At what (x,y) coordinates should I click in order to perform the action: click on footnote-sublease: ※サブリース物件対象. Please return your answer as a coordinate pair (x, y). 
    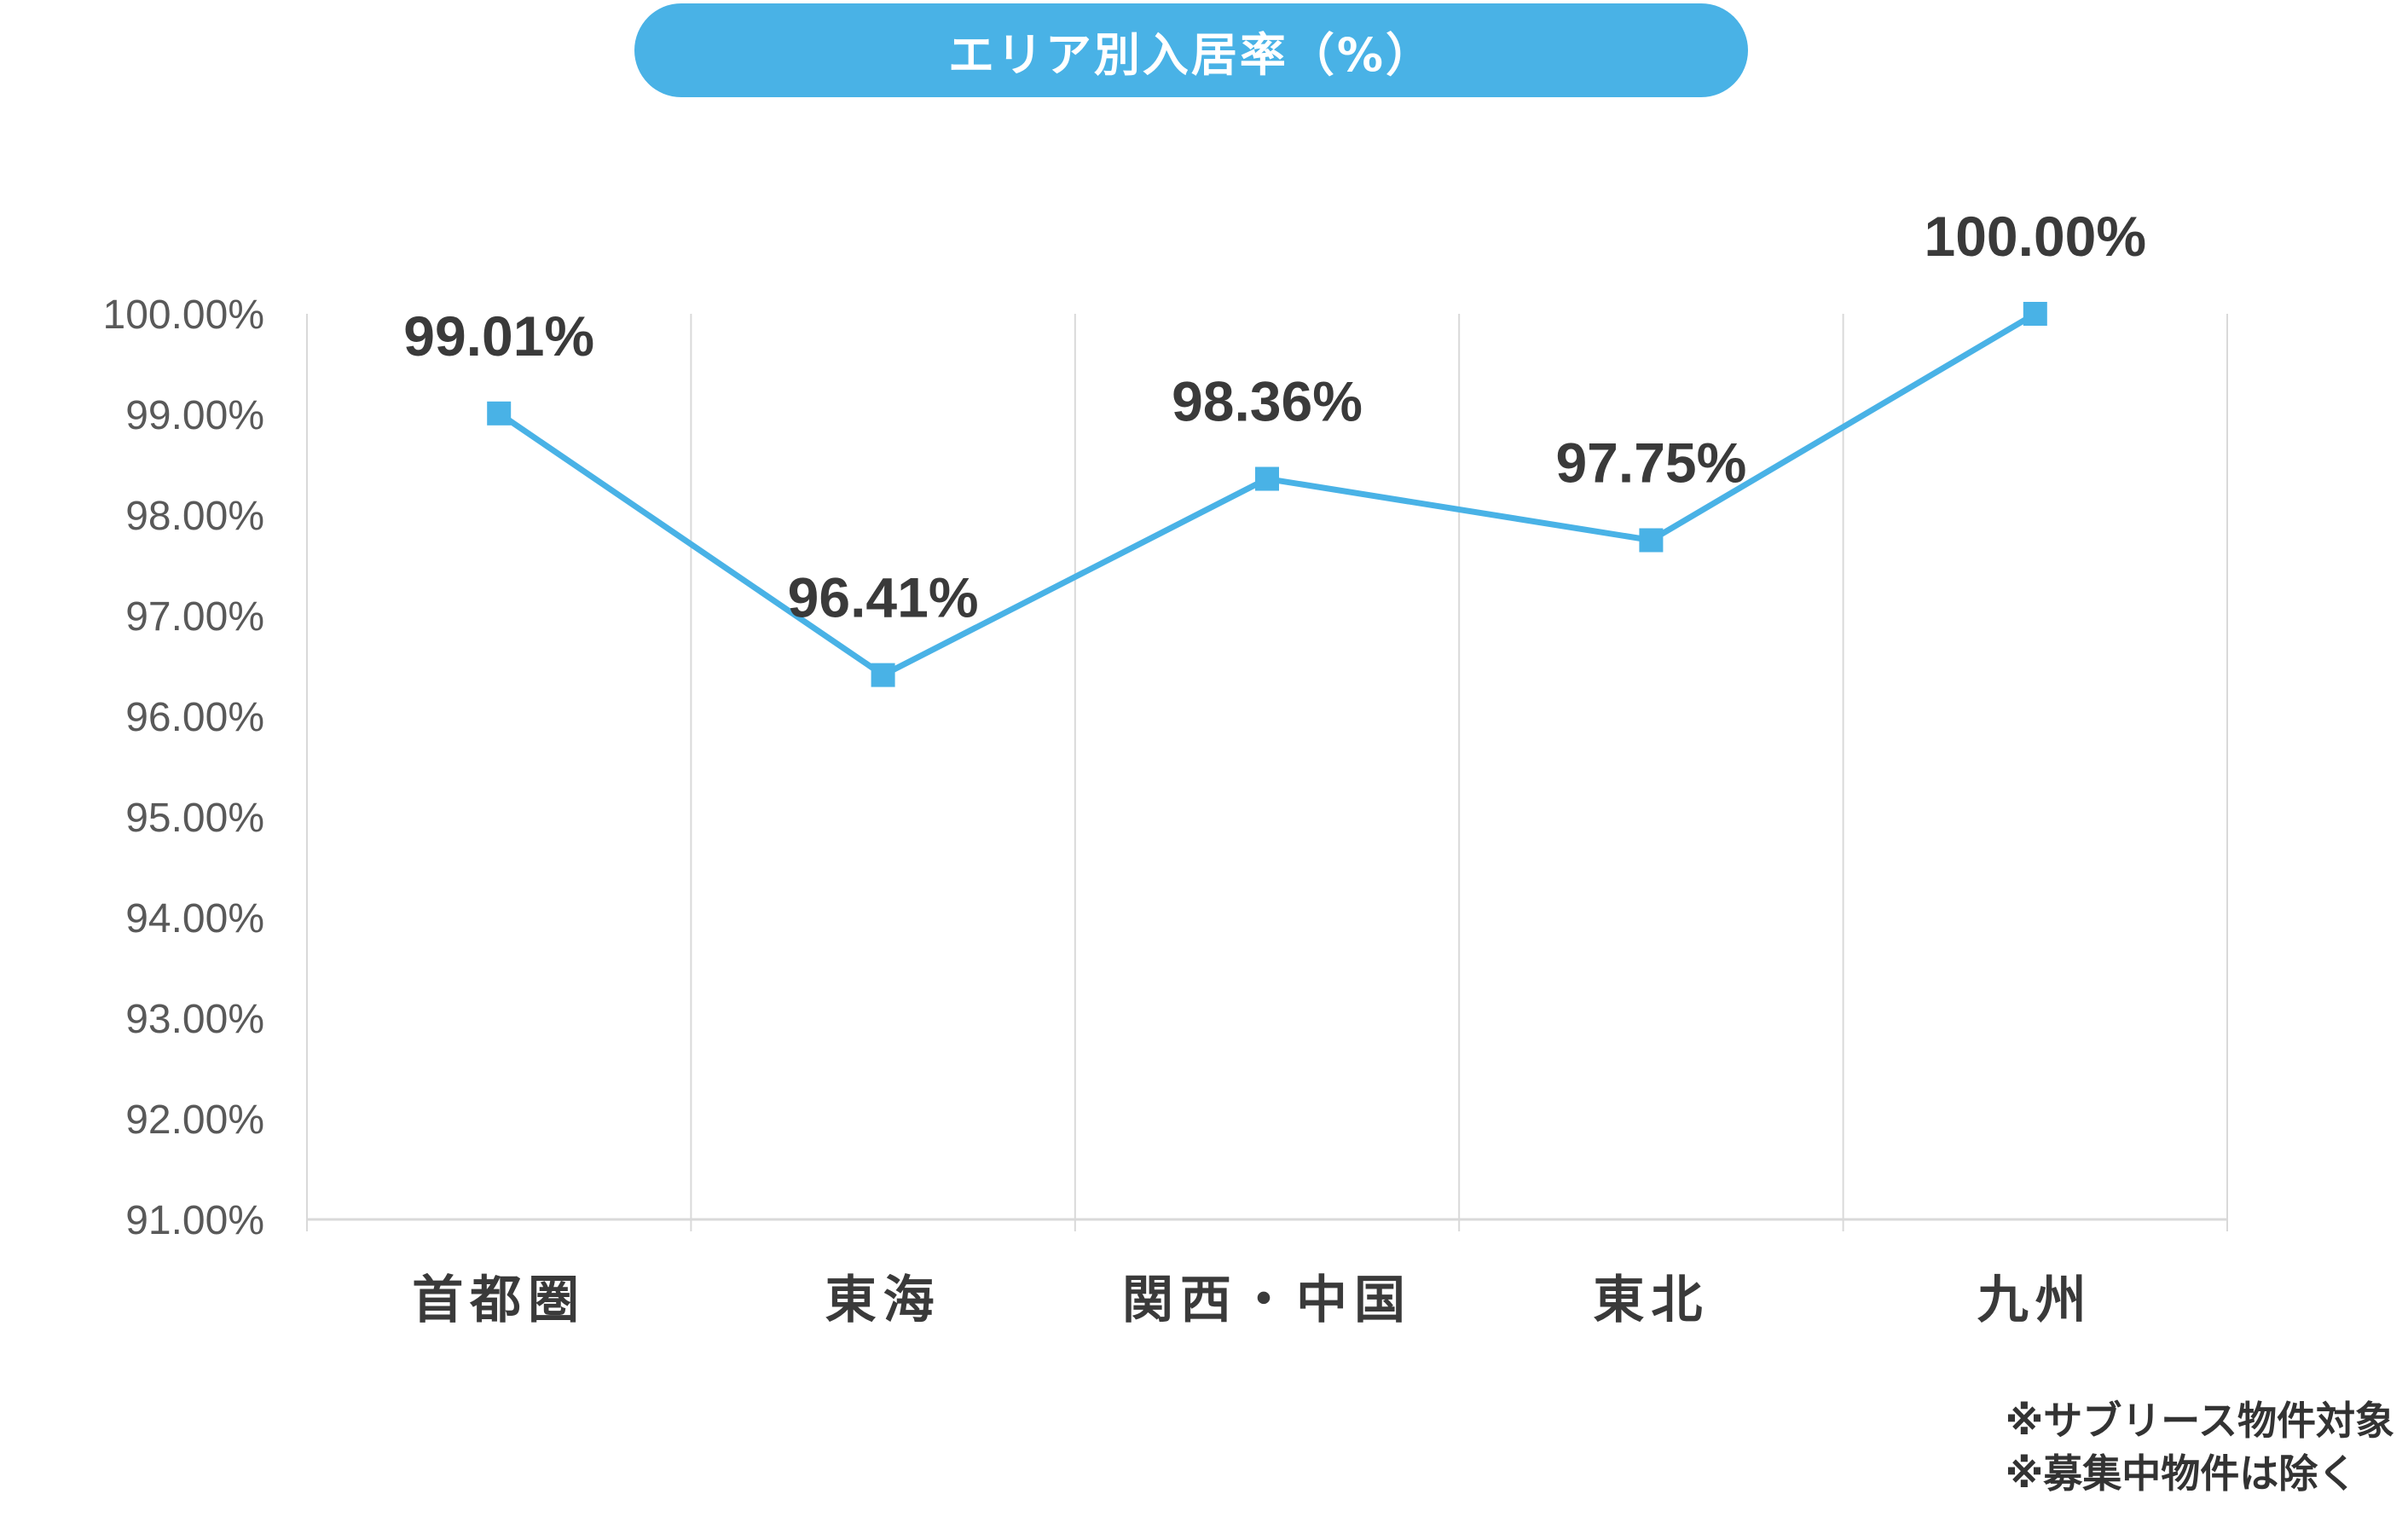
    Looking at the image, I should click on (2199, 1421).